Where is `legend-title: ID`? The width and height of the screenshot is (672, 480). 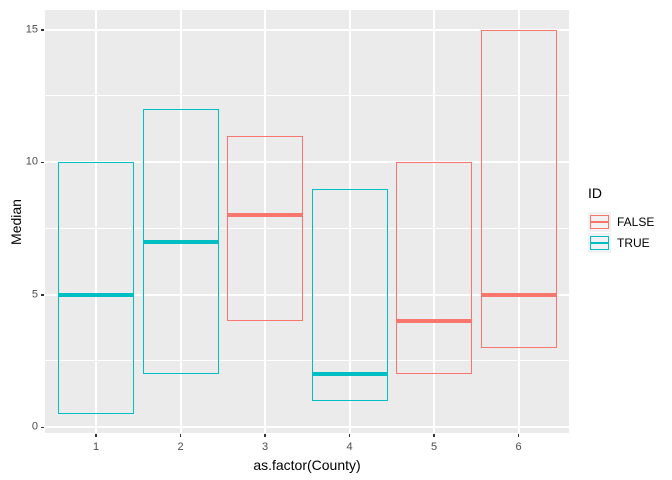 legend-title: ID is located at coordinates (595, 193).